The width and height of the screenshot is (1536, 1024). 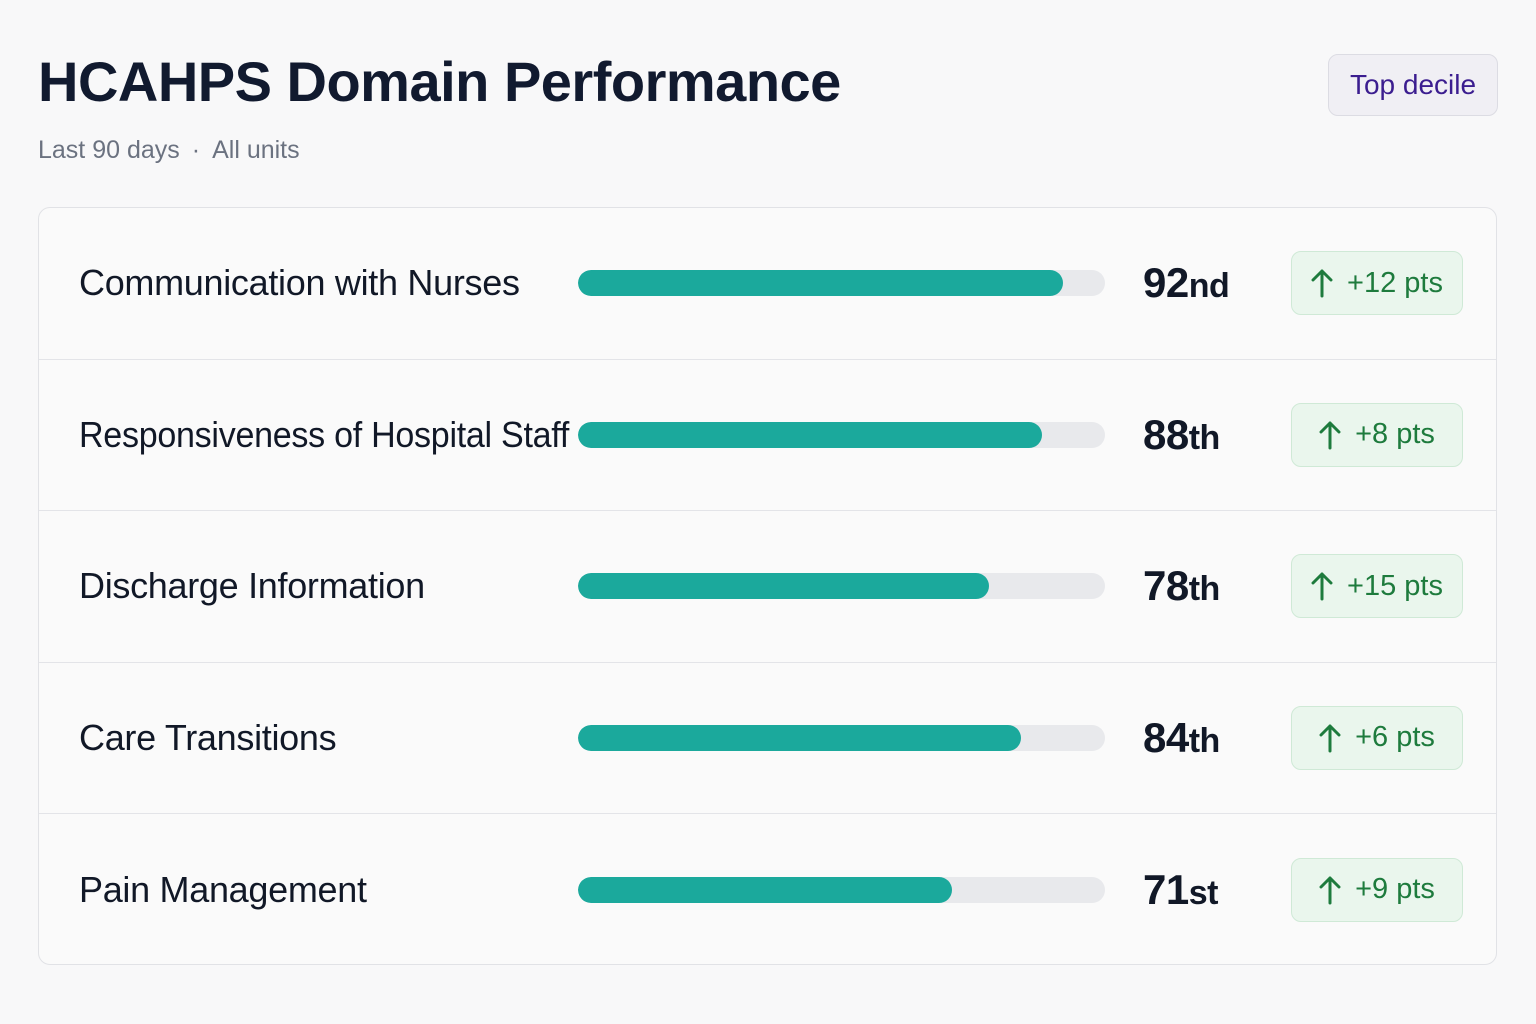 What do you see at coordinates (324, 434) in the screenshot?
I see `domain-label: Responsiveness of Hospital Staff` at bounding box center [324, 434].